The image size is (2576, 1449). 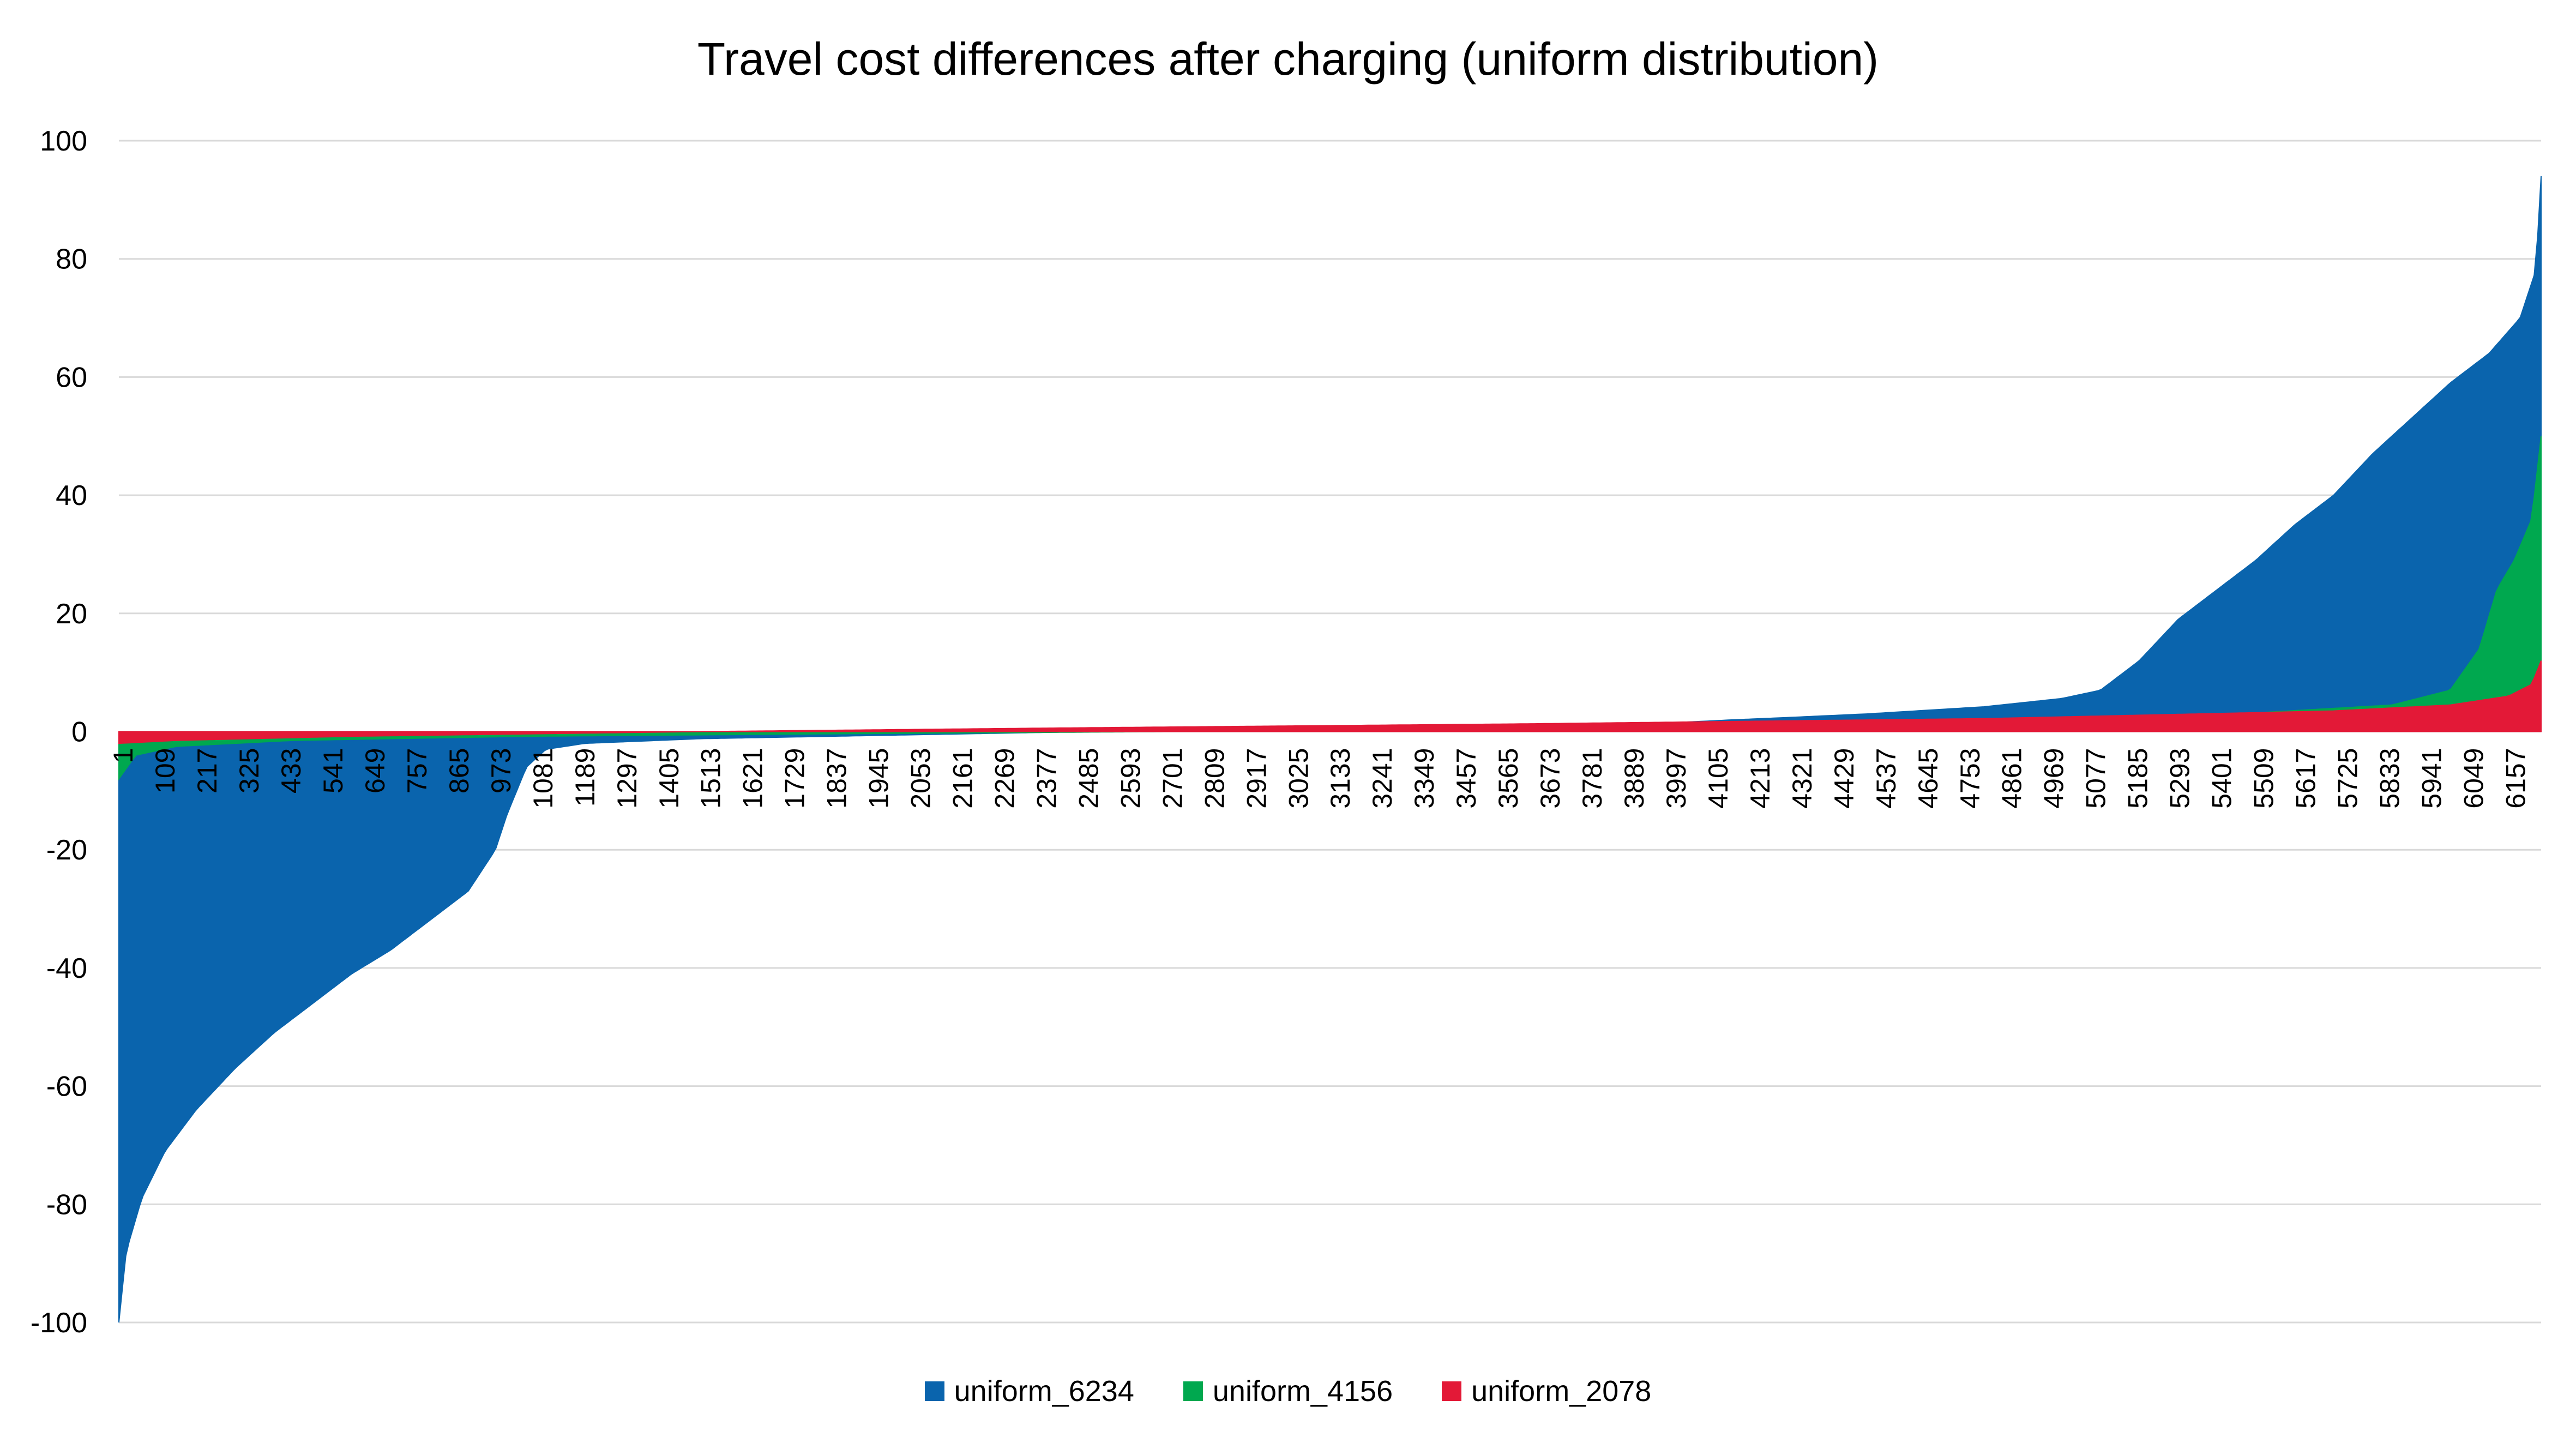 I want to click on x-tick-label: 325, so click(x=249, y=770).